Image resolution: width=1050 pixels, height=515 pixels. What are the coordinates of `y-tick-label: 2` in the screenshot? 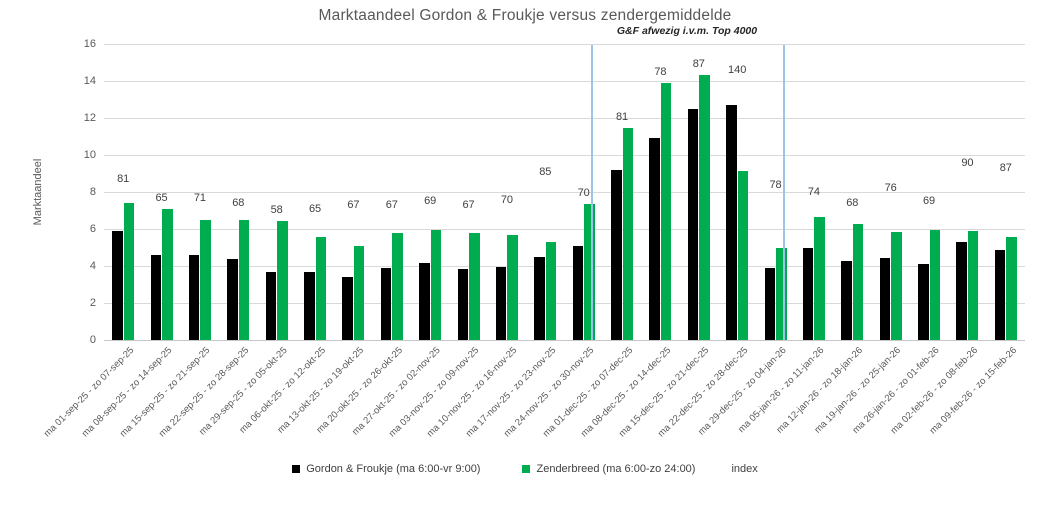 It's located at (92, 303).